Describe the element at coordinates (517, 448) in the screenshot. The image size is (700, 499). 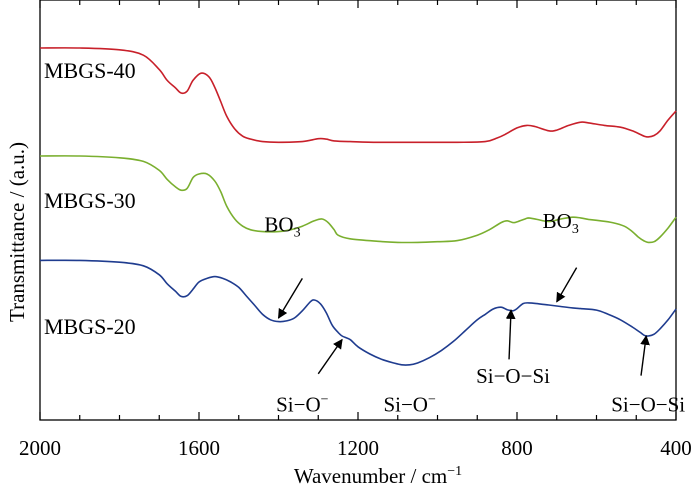
I see `x-tick-label: 800` at that location.